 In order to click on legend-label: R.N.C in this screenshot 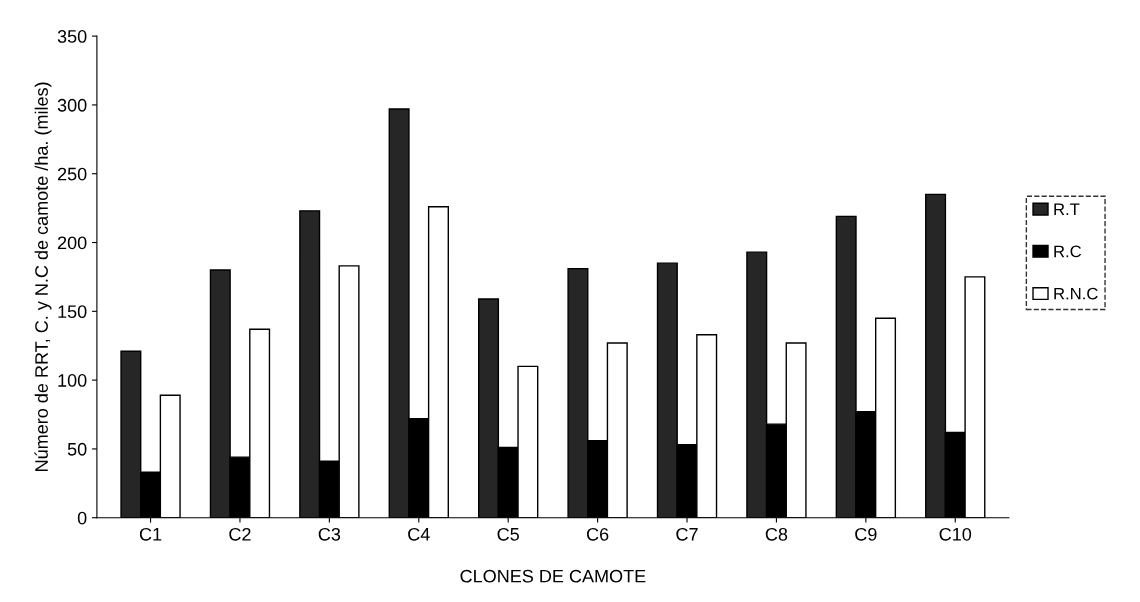, I will do `click(1076, 293)`.